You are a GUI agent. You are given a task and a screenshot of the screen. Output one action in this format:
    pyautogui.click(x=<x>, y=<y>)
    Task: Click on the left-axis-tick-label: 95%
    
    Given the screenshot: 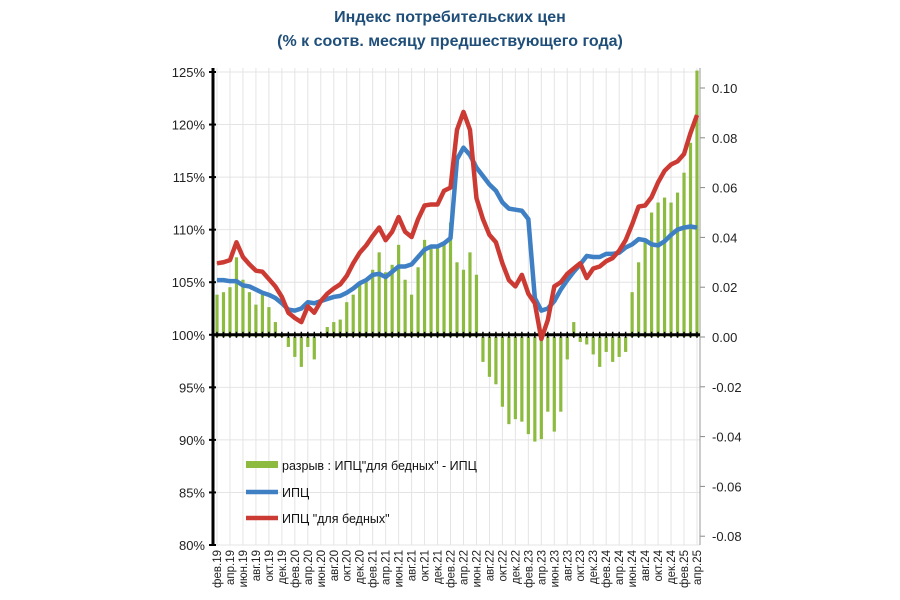 What is the action you would take?
    pyautogui.click(x=192, y=387)
    